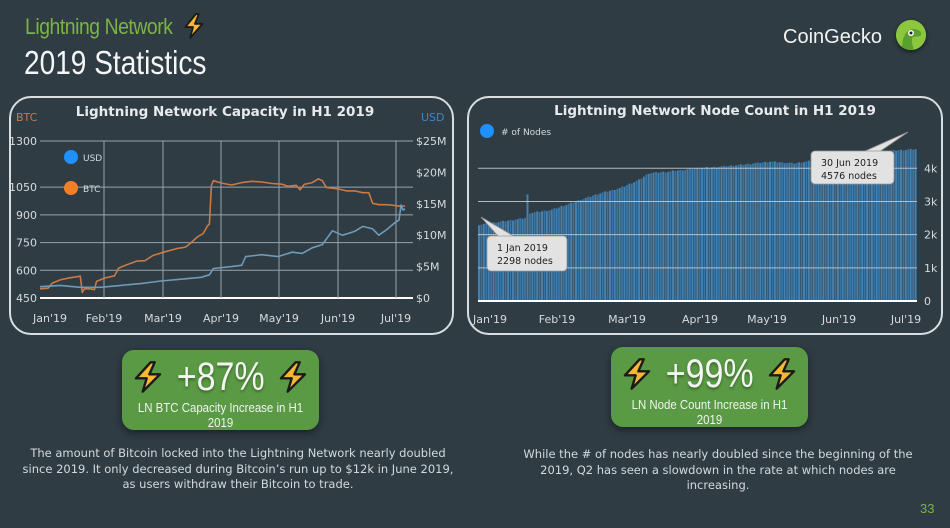 The width and height of the screenshot is (950, 528). What do you see at coordinates (431, 235) in the screenshot?
I see `y-right-tick-label: $10M` at bounding box center [431, 235].